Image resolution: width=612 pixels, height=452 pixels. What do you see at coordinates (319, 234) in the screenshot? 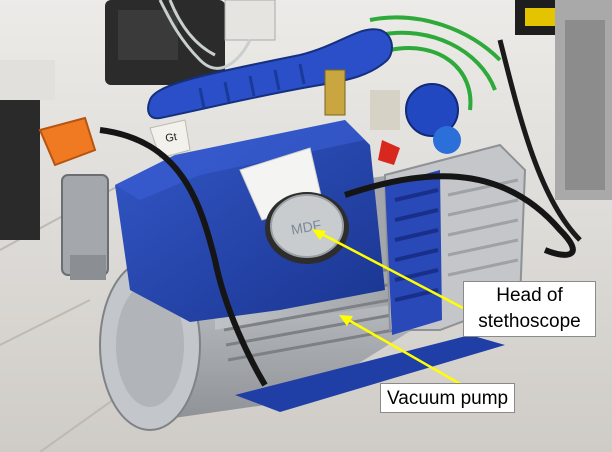
I see `arrow-tip-stethoscope` at bounding box center [319, 234].